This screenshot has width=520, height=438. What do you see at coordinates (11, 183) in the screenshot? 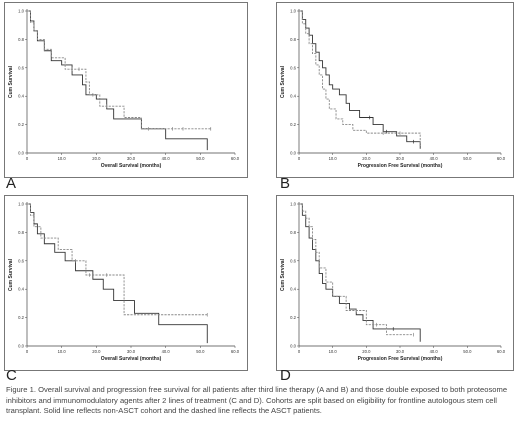
I see `panel-letter-a: A` at bounding box center [11, 183].